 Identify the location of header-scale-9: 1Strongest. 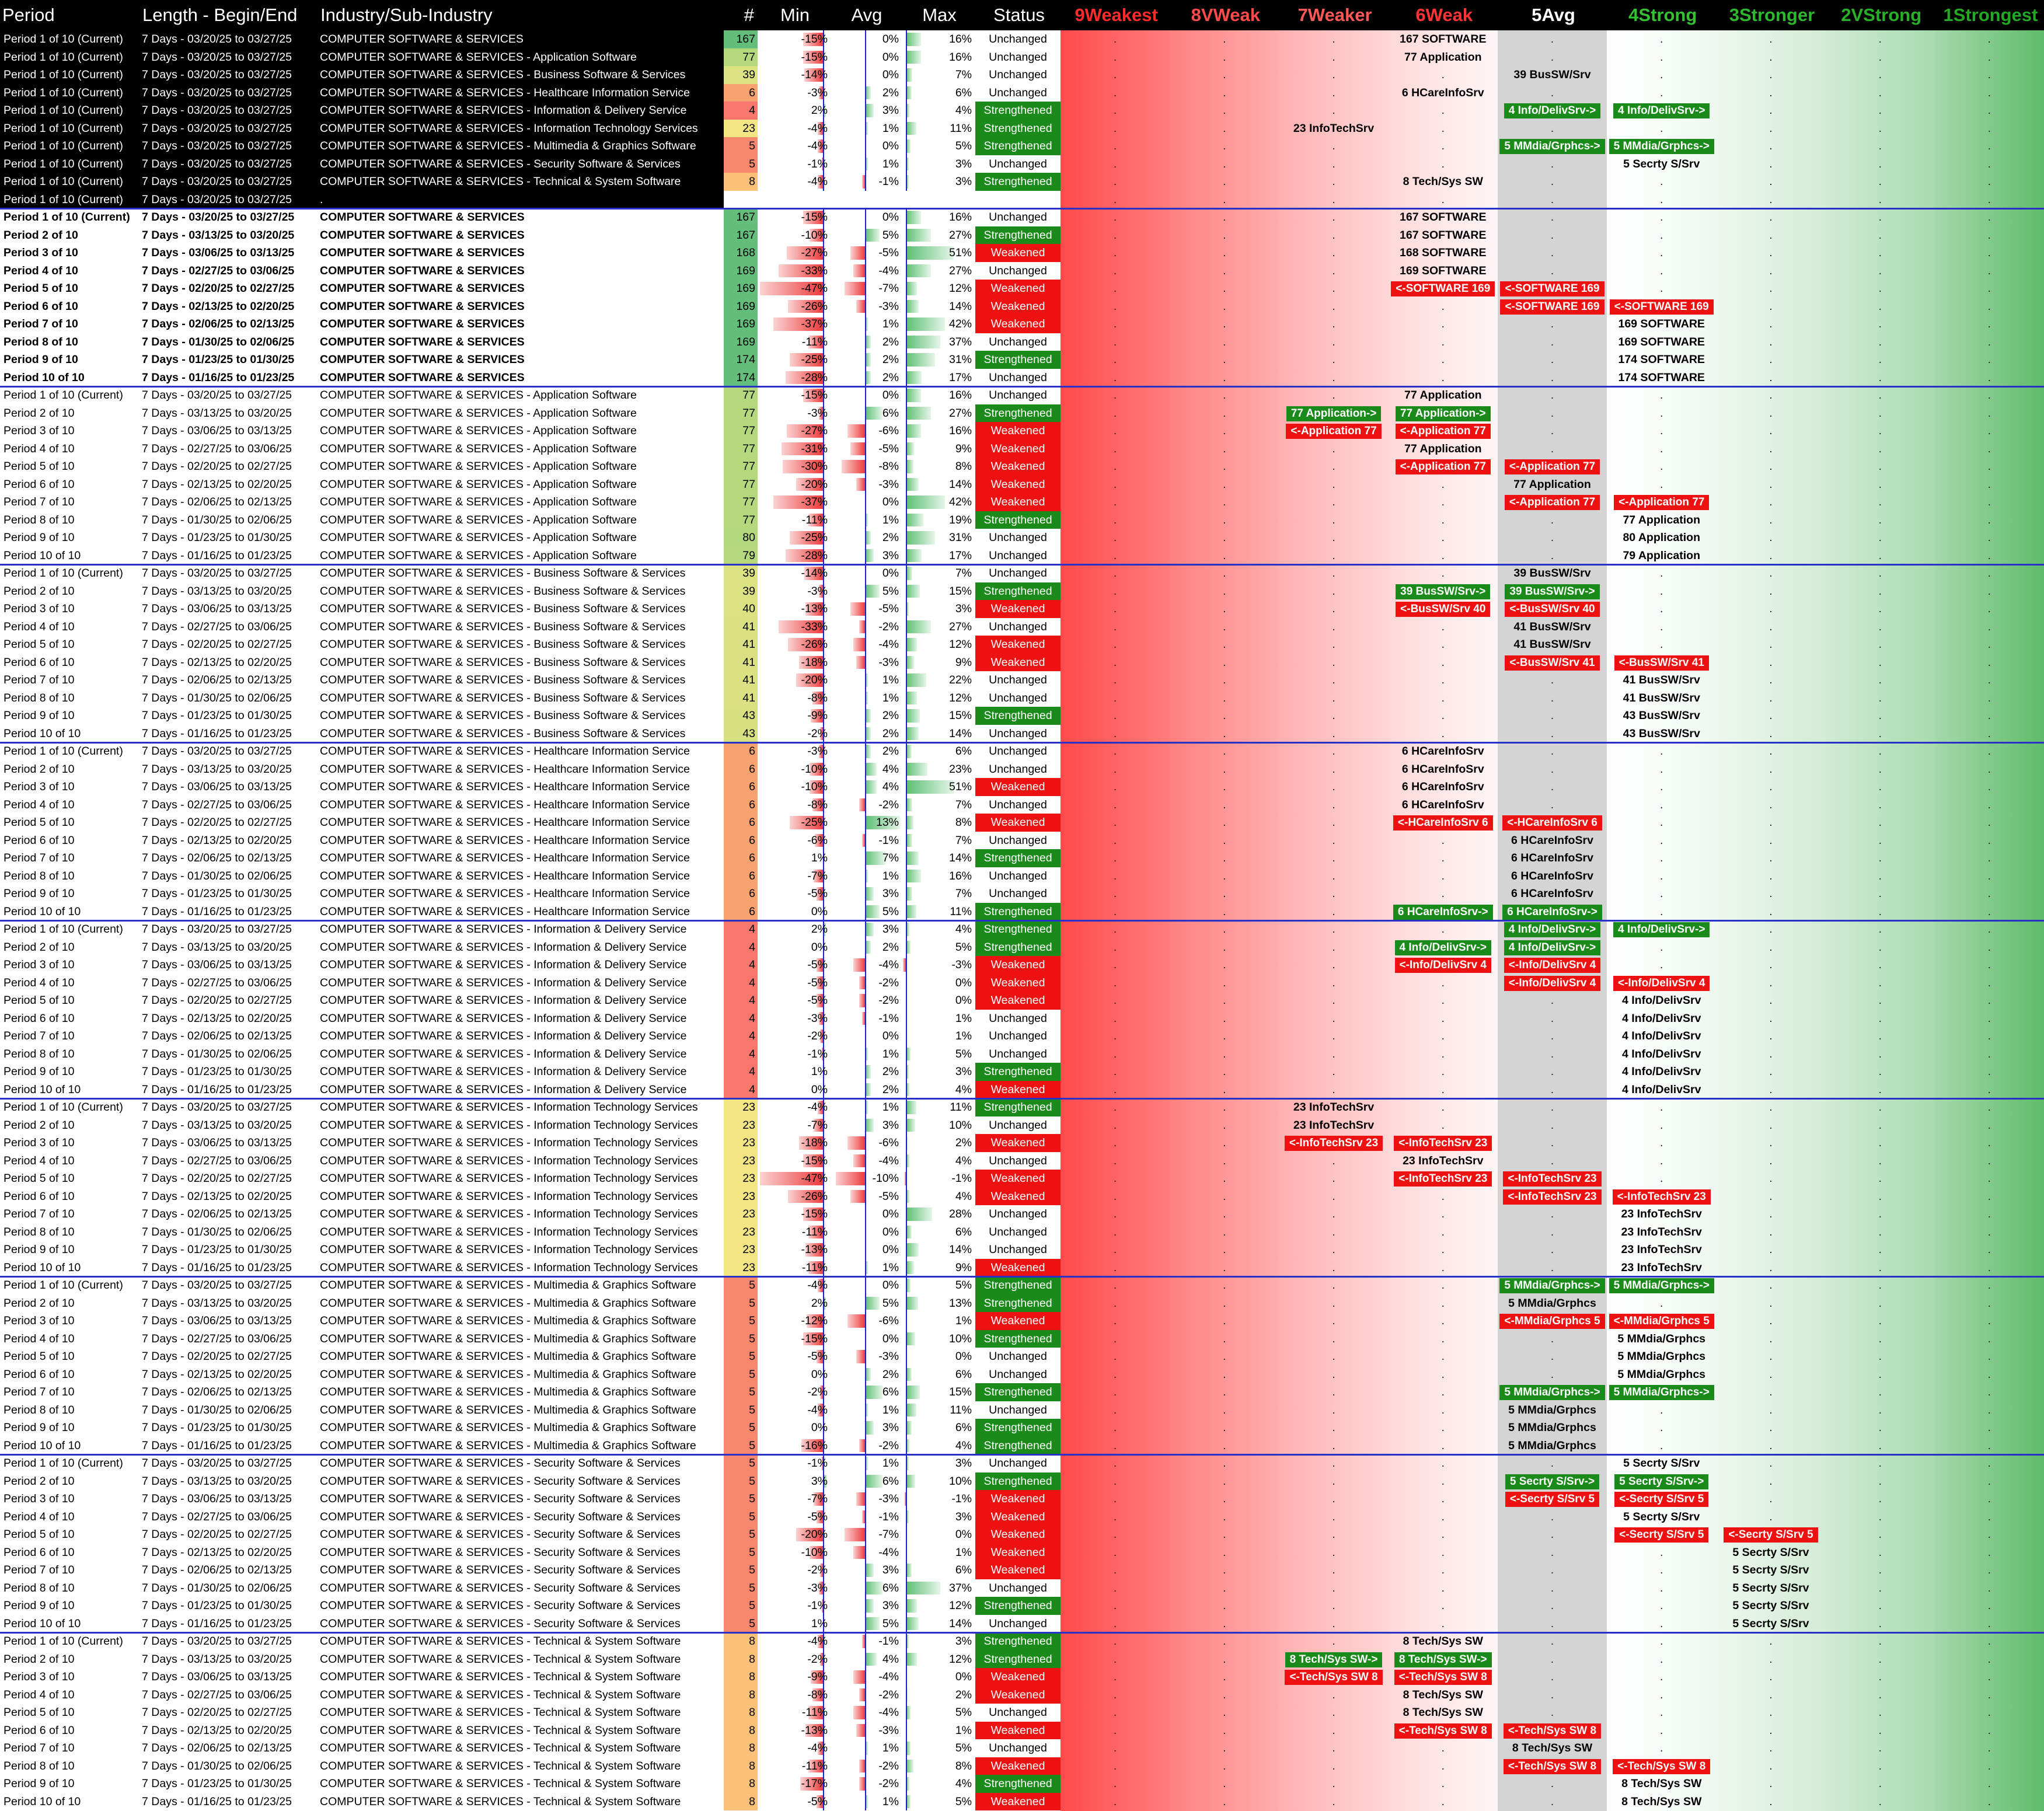
(1989, 15).